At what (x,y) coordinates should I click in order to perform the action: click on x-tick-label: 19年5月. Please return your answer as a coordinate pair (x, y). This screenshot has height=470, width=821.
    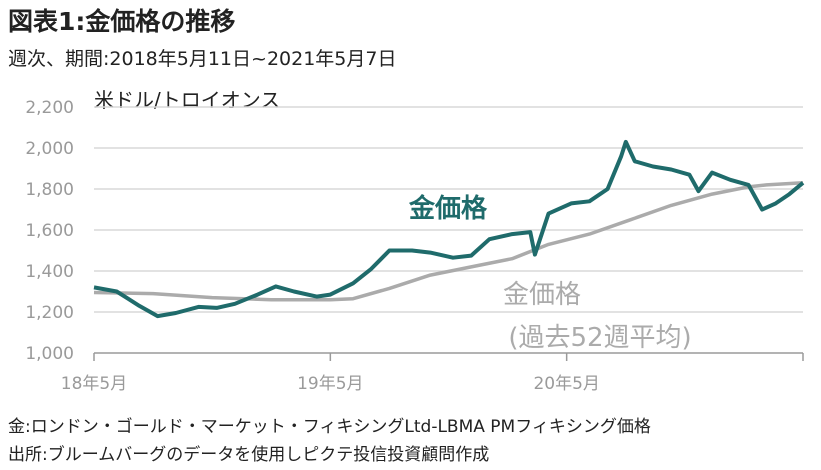
    Looking at the image, I should click on (330, 384).